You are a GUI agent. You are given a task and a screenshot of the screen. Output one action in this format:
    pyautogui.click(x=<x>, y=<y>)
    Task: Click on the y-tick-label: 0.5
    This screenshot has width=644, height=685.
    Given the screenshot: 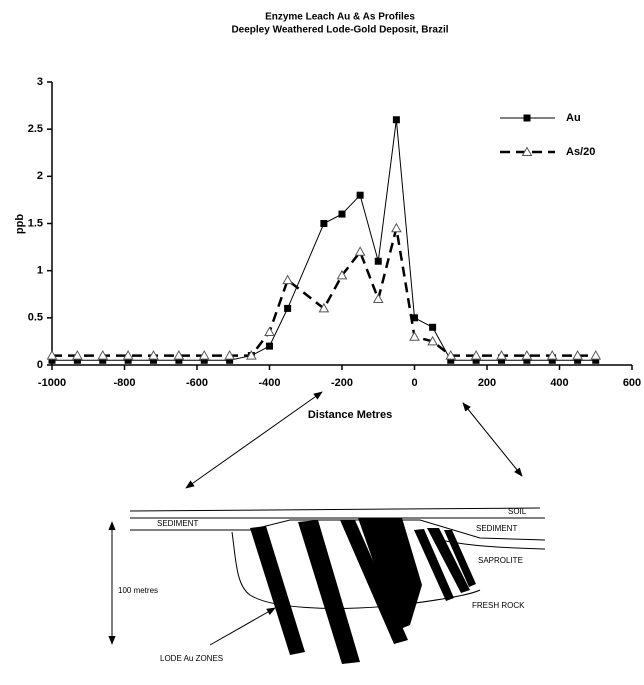 What is the action you would take?
    pyautogui.click(x=35, y=318)
    